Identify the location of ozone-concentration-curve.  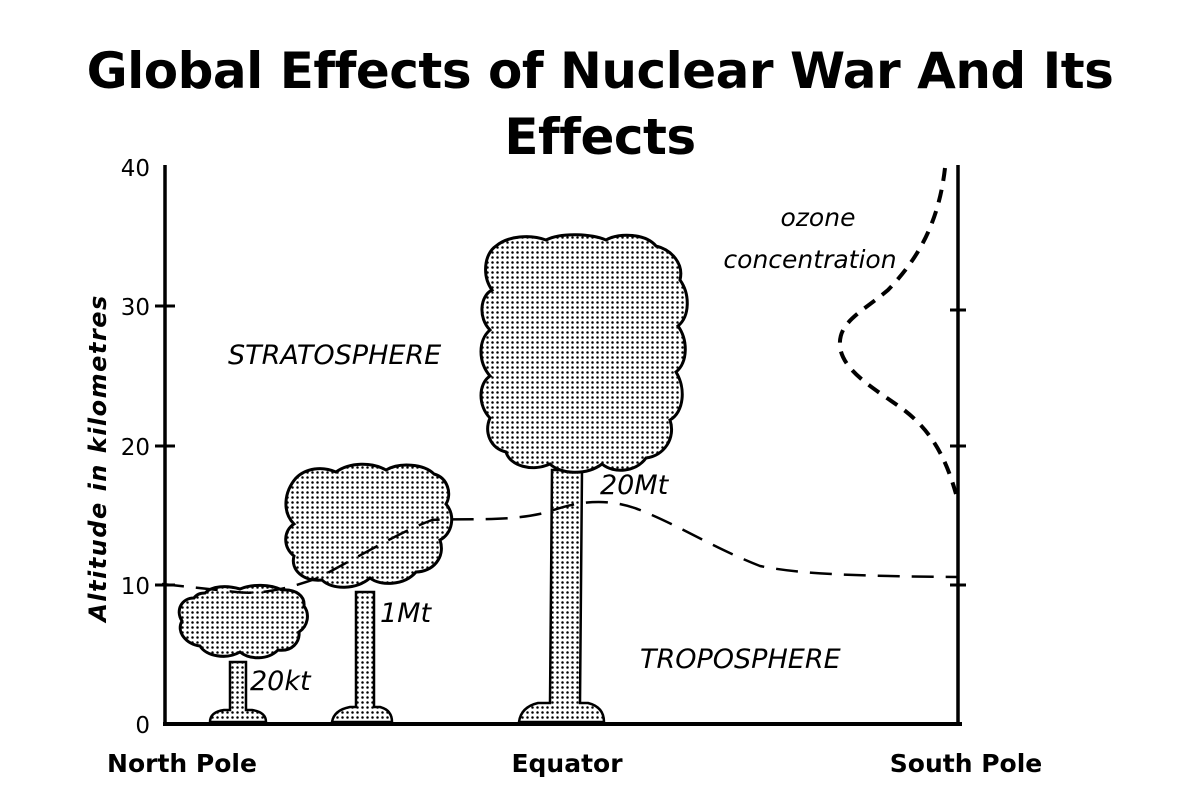
(897, 331).